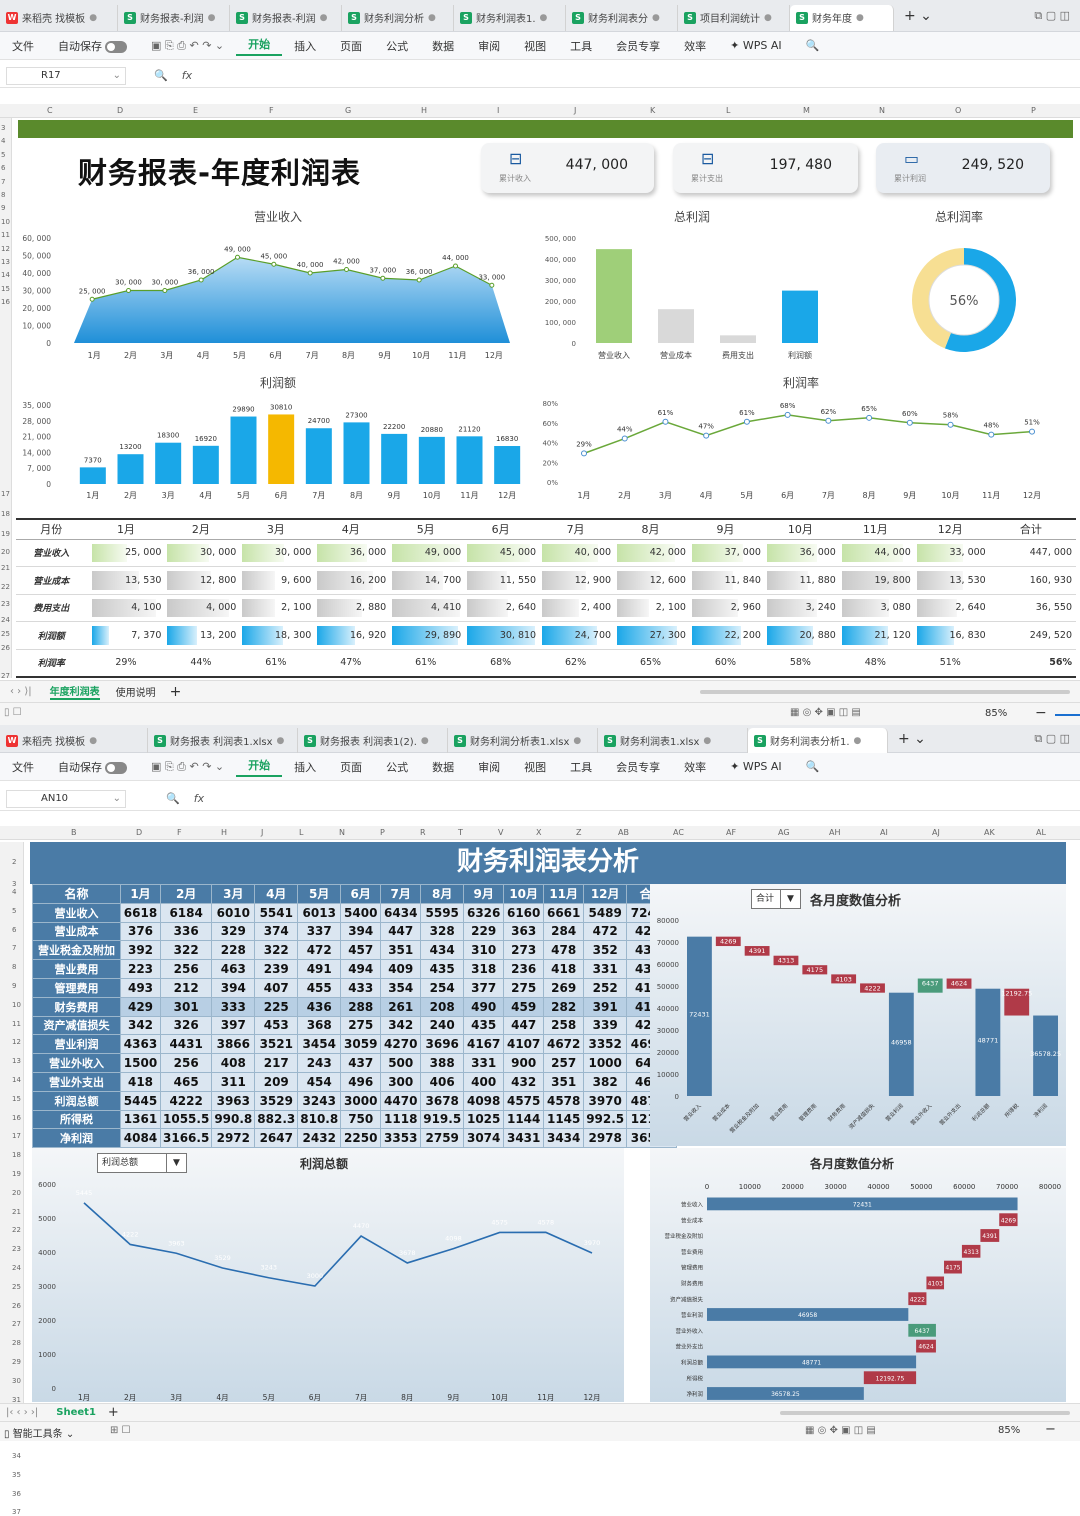 The image size is (1080, 1516). I want to click on table-cell: 4470, so click(401, 1100).